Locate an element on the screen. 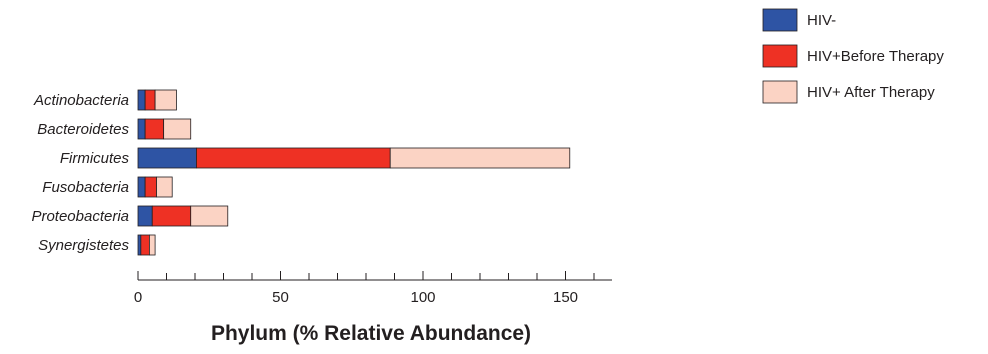 Image resolution: width=988 pixels, height=354 pixels. x-tick-label: 100 is located at coordinates (422, 297).